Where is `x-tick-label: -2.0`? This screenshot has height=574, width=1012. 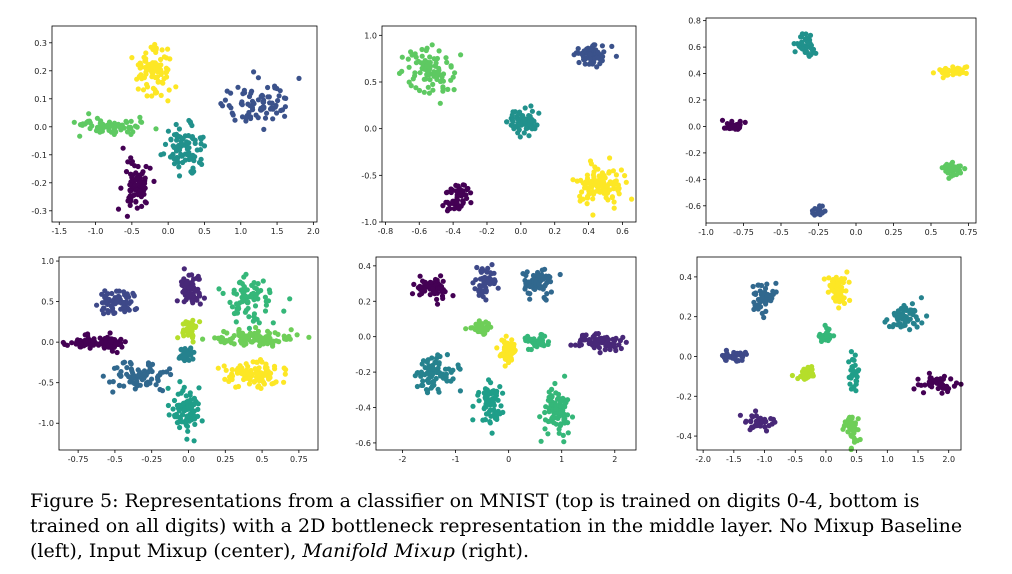 x-tick-label: -2.0 is located at coordinates (703, 459).